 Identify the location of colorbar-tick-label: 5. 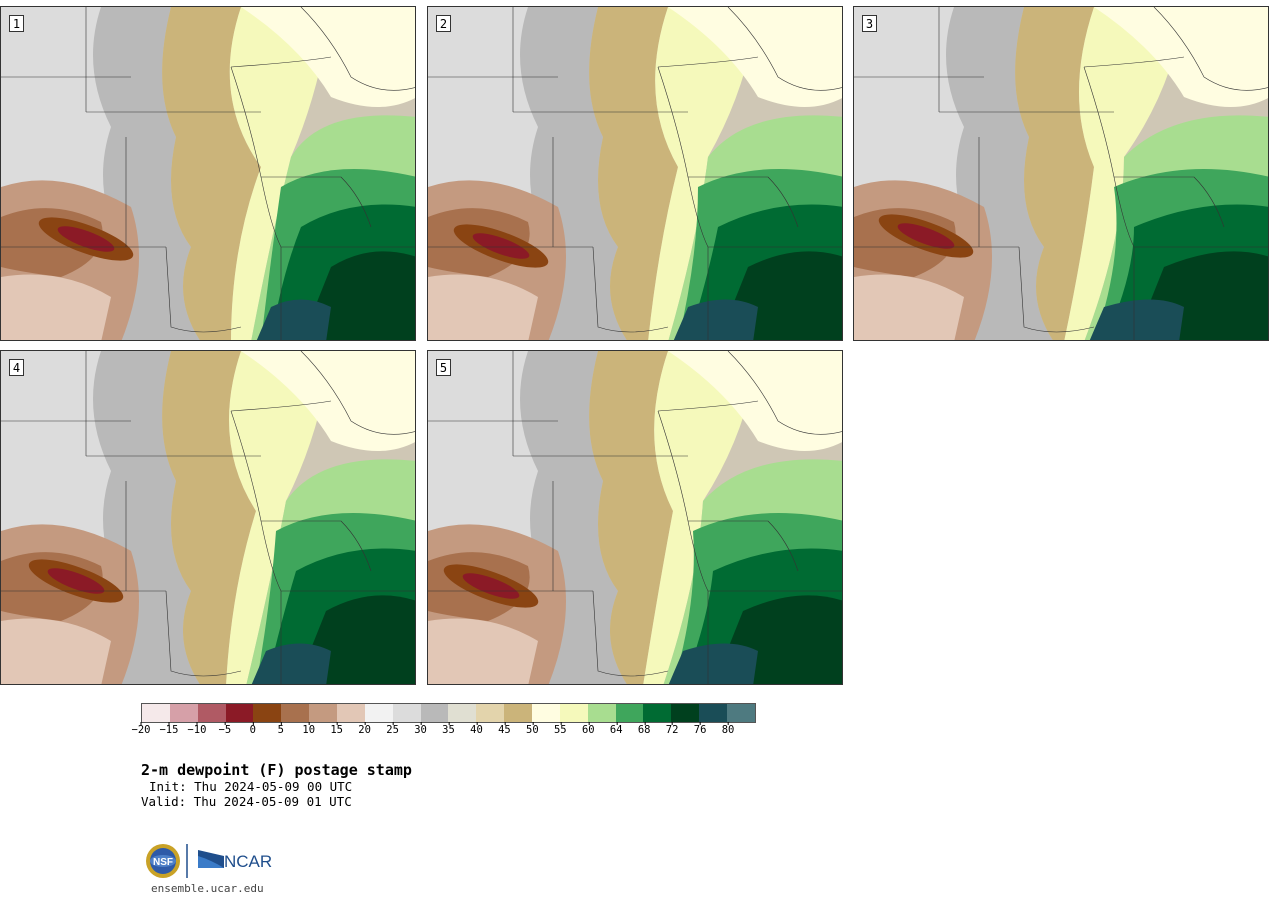
(280, 729).